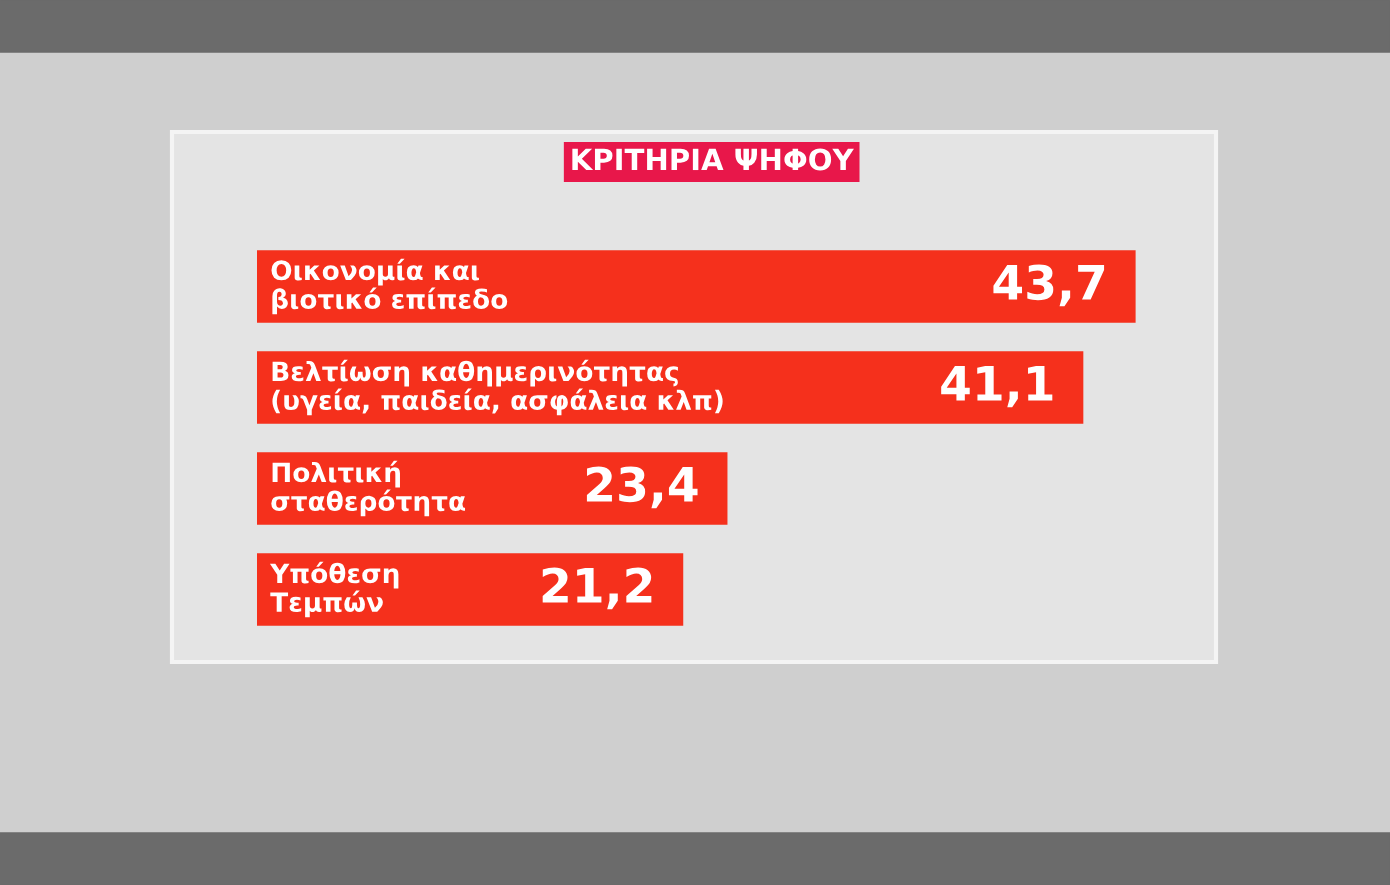 This screenshot has width=1390, height=885. Describe the element at coordinates (334, 589) in the screenshot. I see `y-tick-label: Υπόθεση Τεμπών` at that location.